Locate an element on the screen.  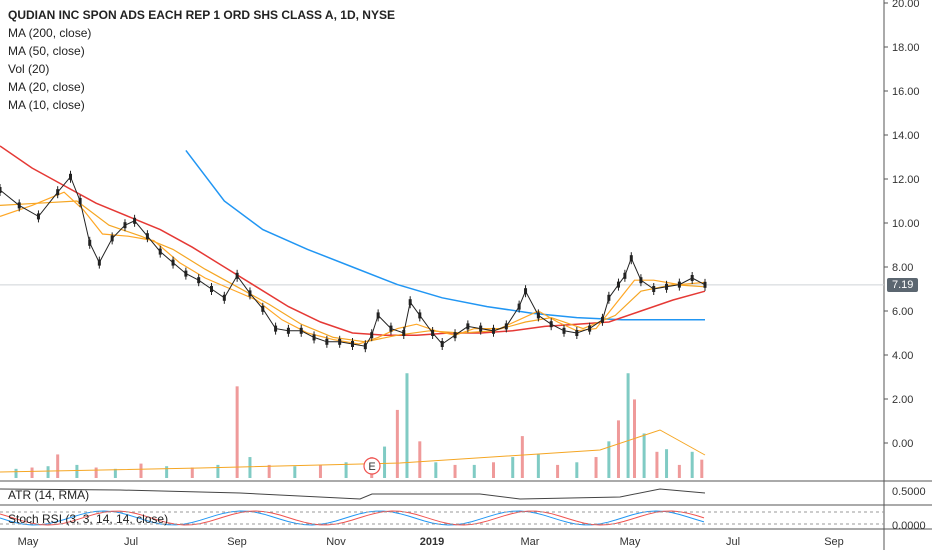
stoch-rsi-label: Stoch RSI (3, 3, 14, 14, close) is located at coordinates (88, 519).